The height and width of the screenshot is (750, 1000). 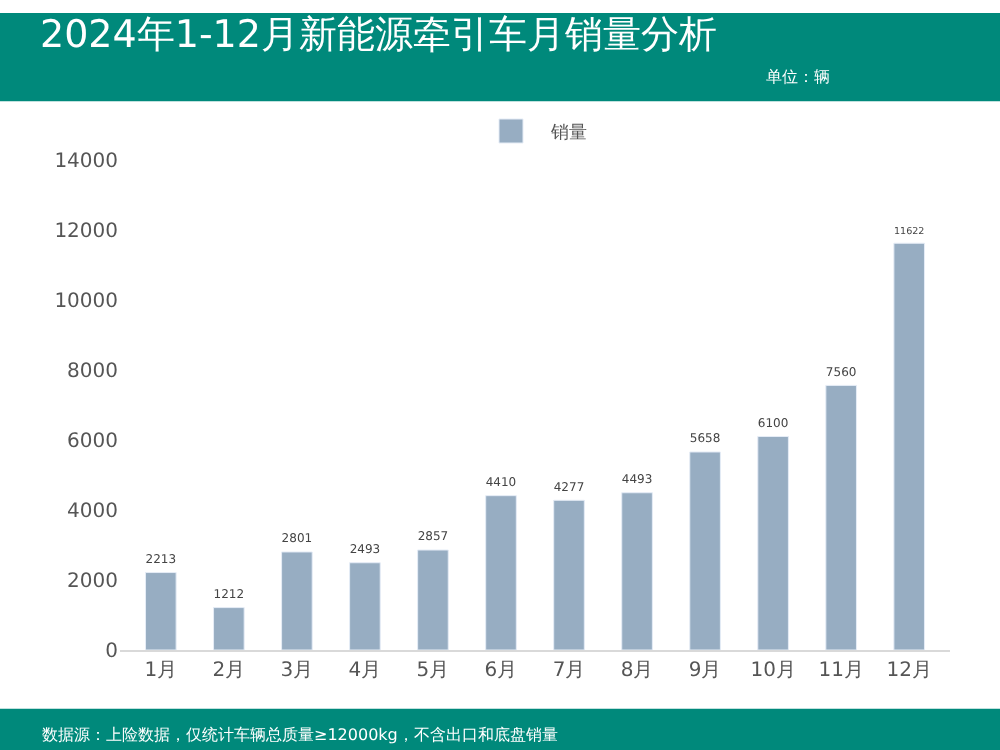 What do you see at coordinates (568, 133) in the screenshot?
I see `legend-label: 销量` at bounding box center [568, 133].